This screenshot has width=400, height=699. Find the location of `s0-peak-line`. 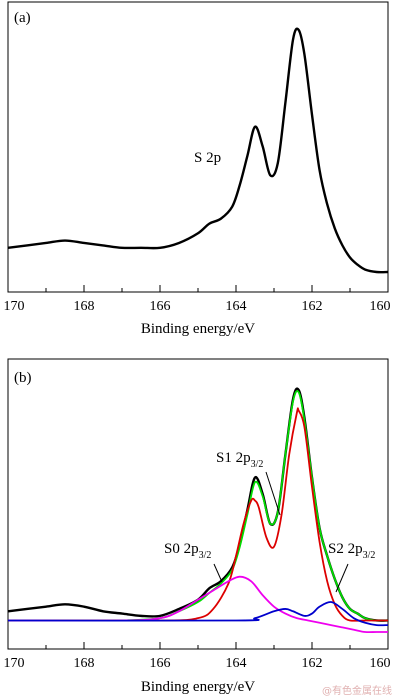

s0-peak-line is located at coordinates (197, 604).